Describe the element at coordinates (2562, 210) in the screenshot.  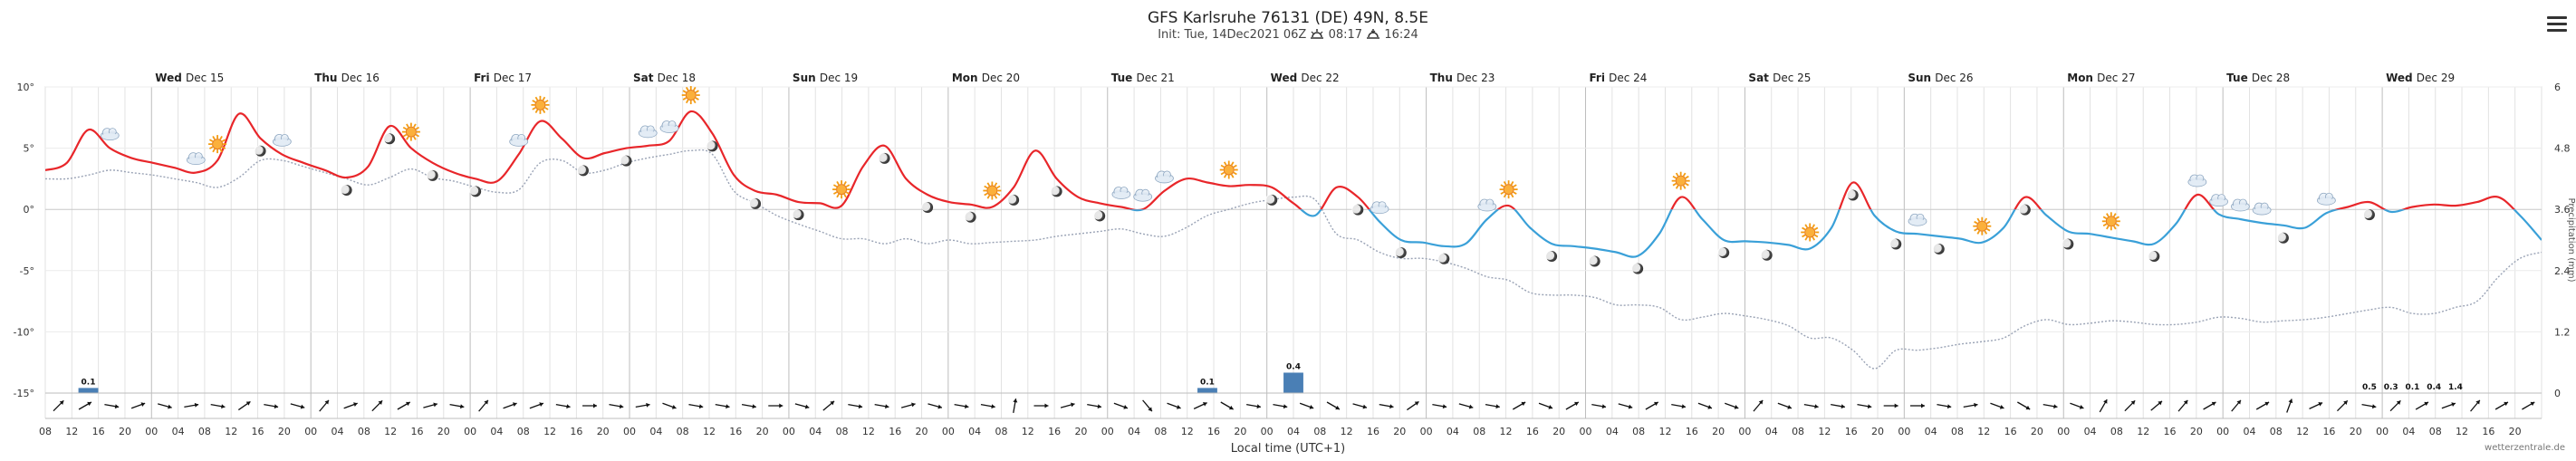
I see `y2-tick-label: 3.6` at that location.